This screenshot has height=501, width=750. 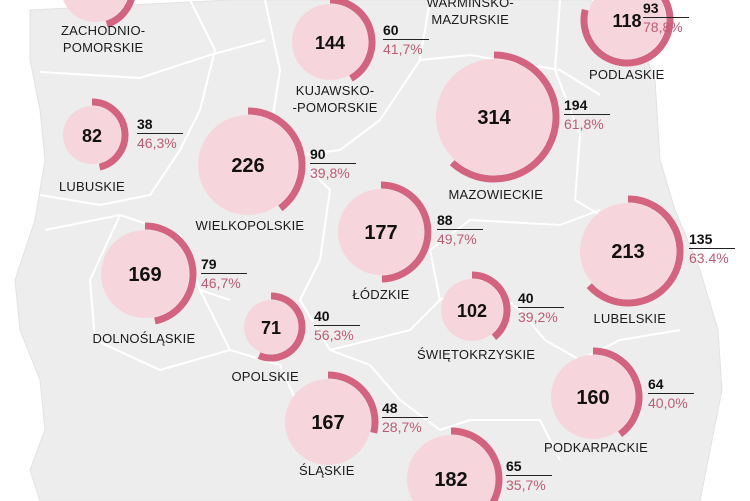 I want to click on region-name-mazowieckie: MAZOWIECKIE, so click(x=496, y=194).